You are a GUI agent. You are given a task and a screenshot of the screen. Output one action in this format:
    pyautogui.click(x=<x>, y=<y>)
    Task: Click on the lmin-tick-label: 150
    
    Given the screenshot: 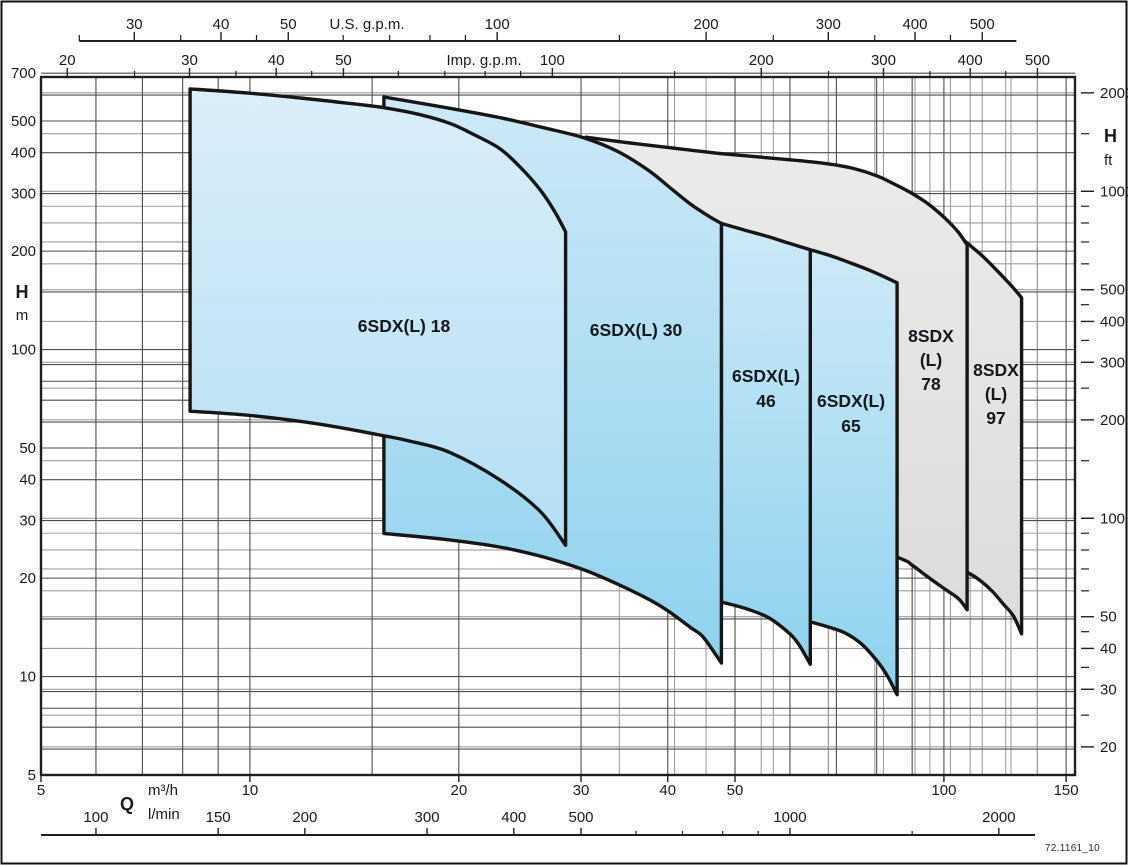 What is the action you would take?
    pyautogui.click(x=218, y=817)
    